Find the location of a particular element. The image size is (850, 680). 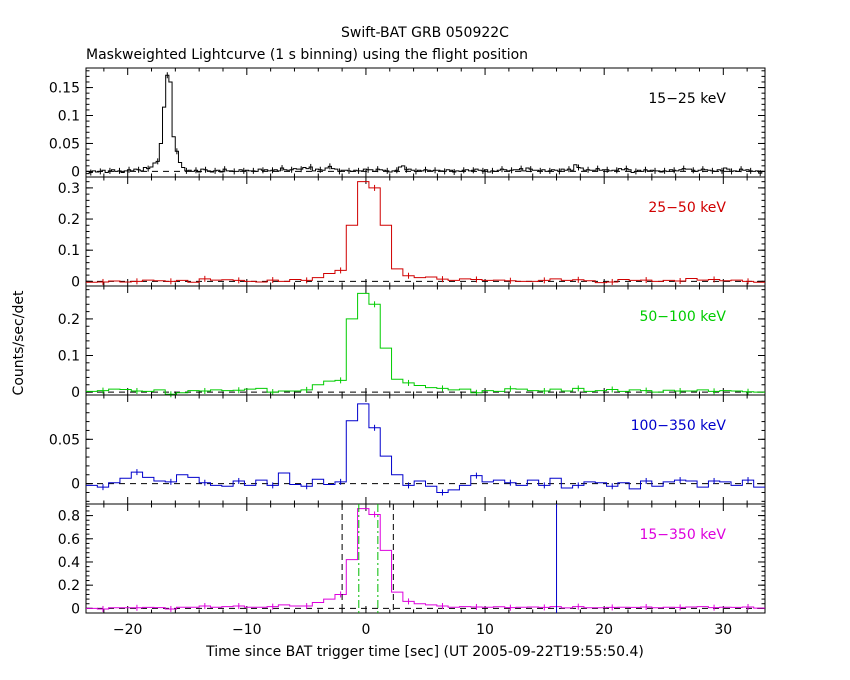

y-axis-label: Counts/sec/det is located at coordinates (19, 342).